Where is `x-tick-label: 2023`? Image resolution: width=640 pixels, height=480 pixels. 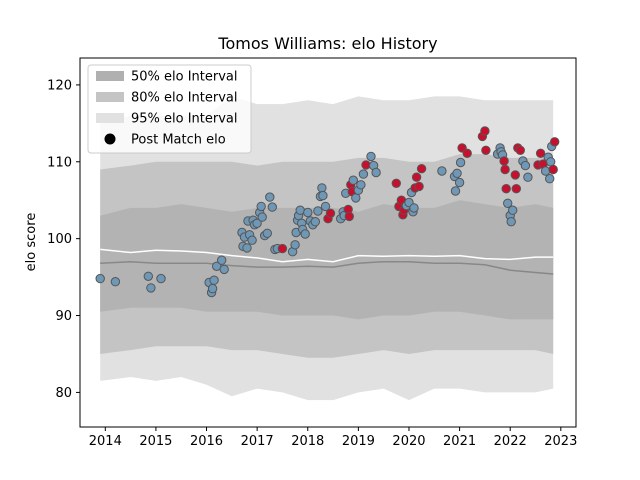
x-tick-label: 2023 is located at coordinates (560, 441).